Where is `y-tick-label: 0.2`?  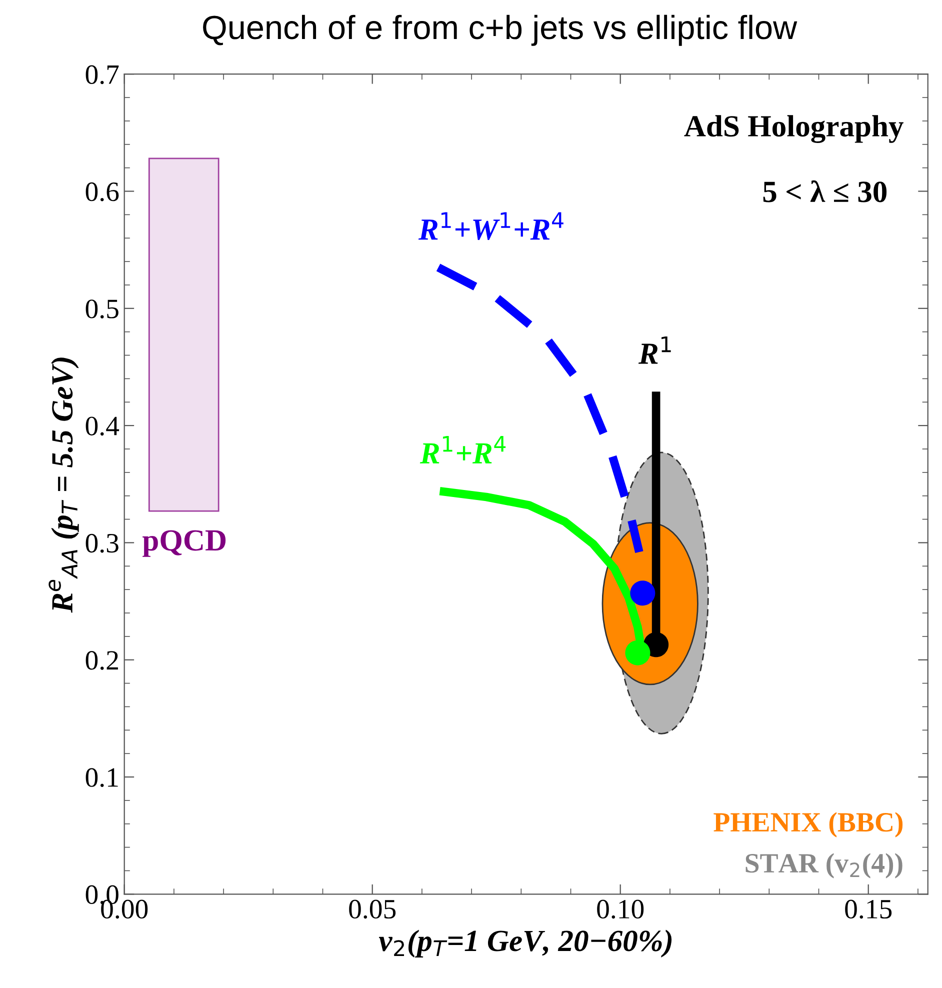
y-tick-label: 0.2 is located at coordinates (102, 660).